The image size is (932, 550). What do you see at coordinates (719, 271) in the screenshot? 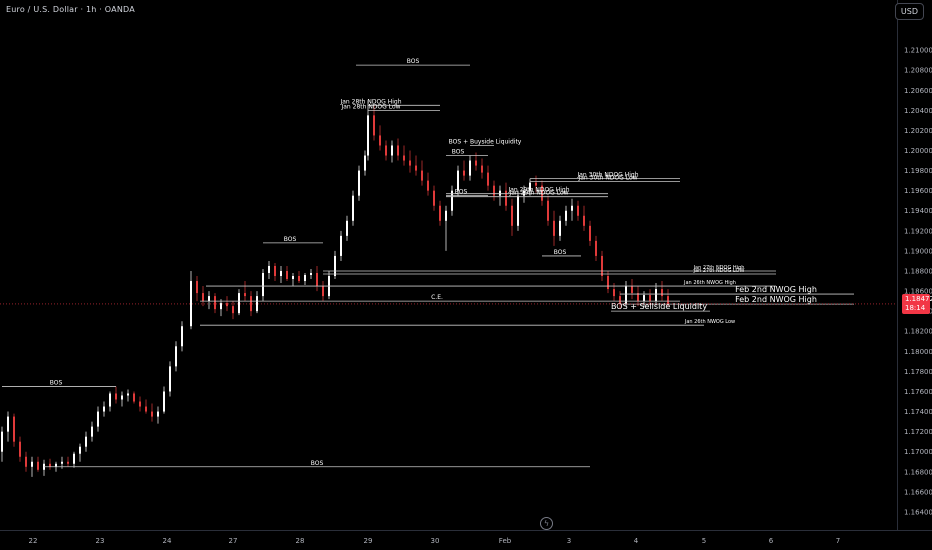
I see `level-label: Jan 27th NDOG LOW` at bounding box center [719, 271].